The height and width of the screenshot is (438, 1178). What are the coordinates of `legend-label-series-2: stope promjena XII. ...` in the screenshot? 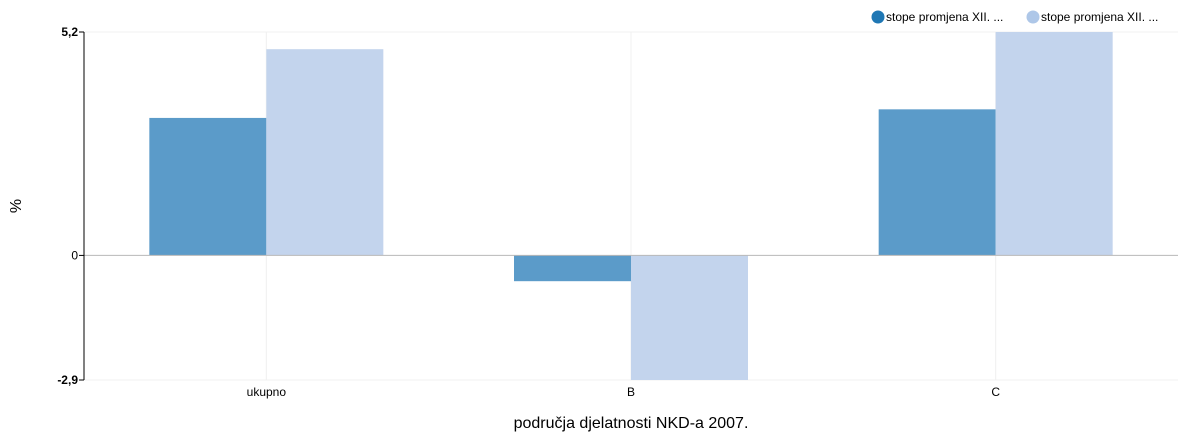 It's located at (1099, 17).